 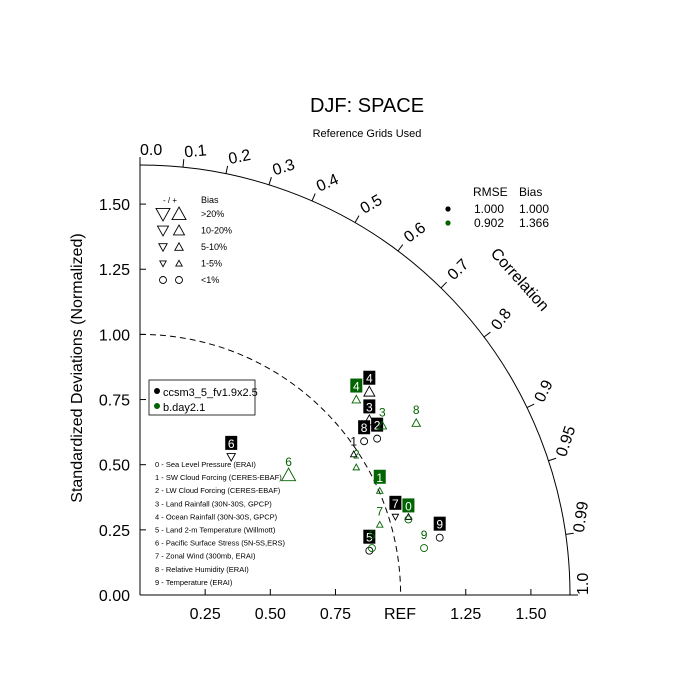 I want to click on bias-legend-label: <1%, so click(x=210, y=280).